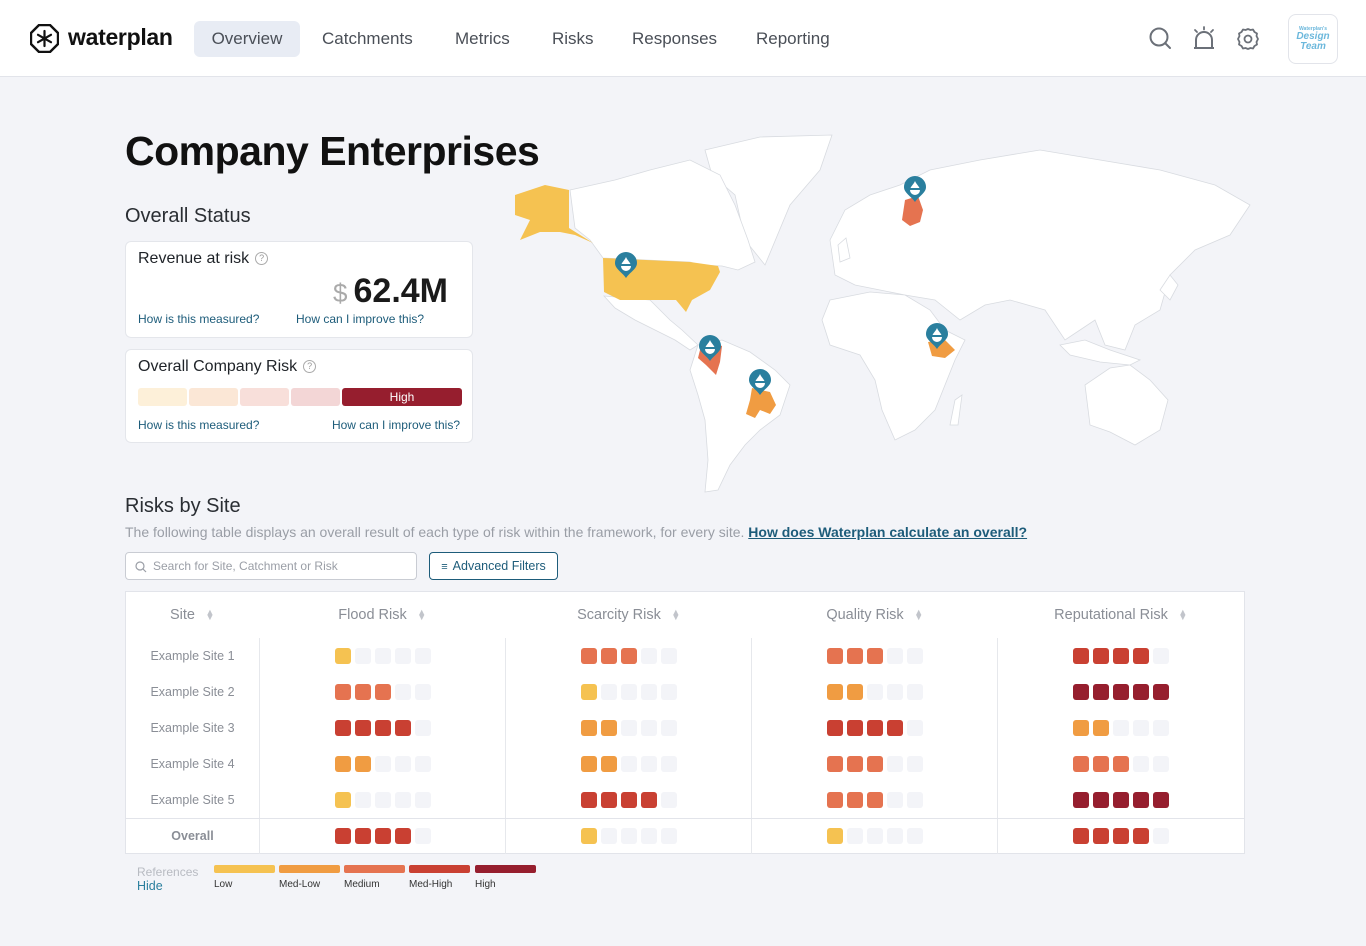 Image resolution: width=1366 pixels, height=946 pixels. Describe the element at coordinates (485, 884) in the screenshot. I see `legend-label: High` at that location.